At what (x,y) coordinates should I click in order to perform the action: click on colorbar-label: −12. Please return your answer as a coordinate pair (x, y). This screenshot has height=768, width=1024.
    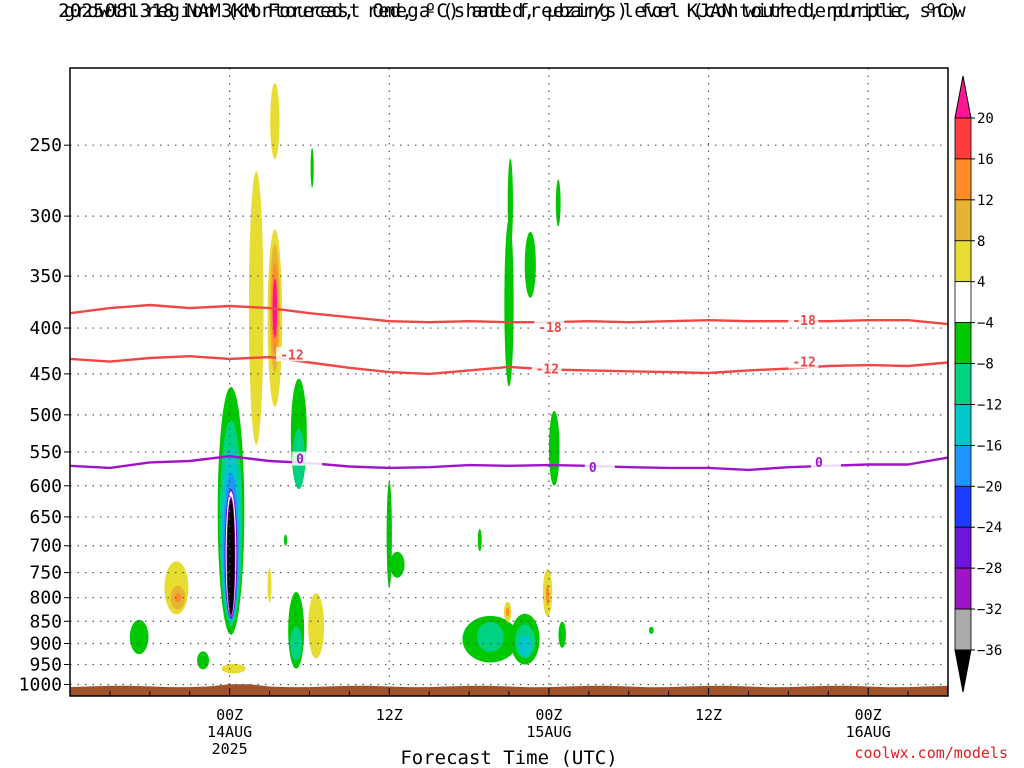
    Looking at the image, I should click on (989, 405).